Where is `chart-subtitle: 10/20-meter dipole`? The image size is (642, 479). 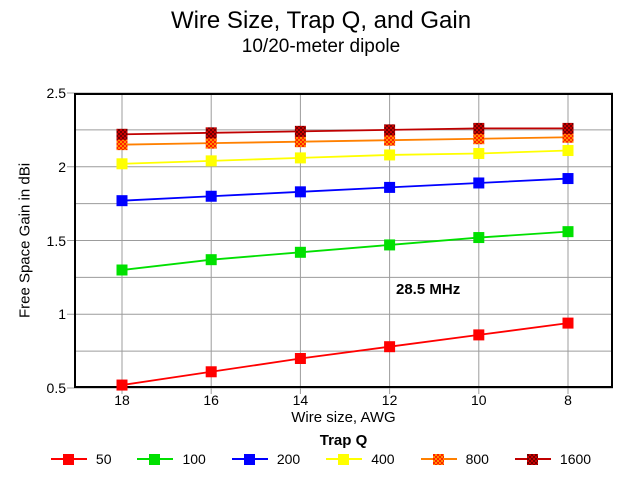 chart-subtitle: 10/20-meter dipole is located at coordinates (321, 46).